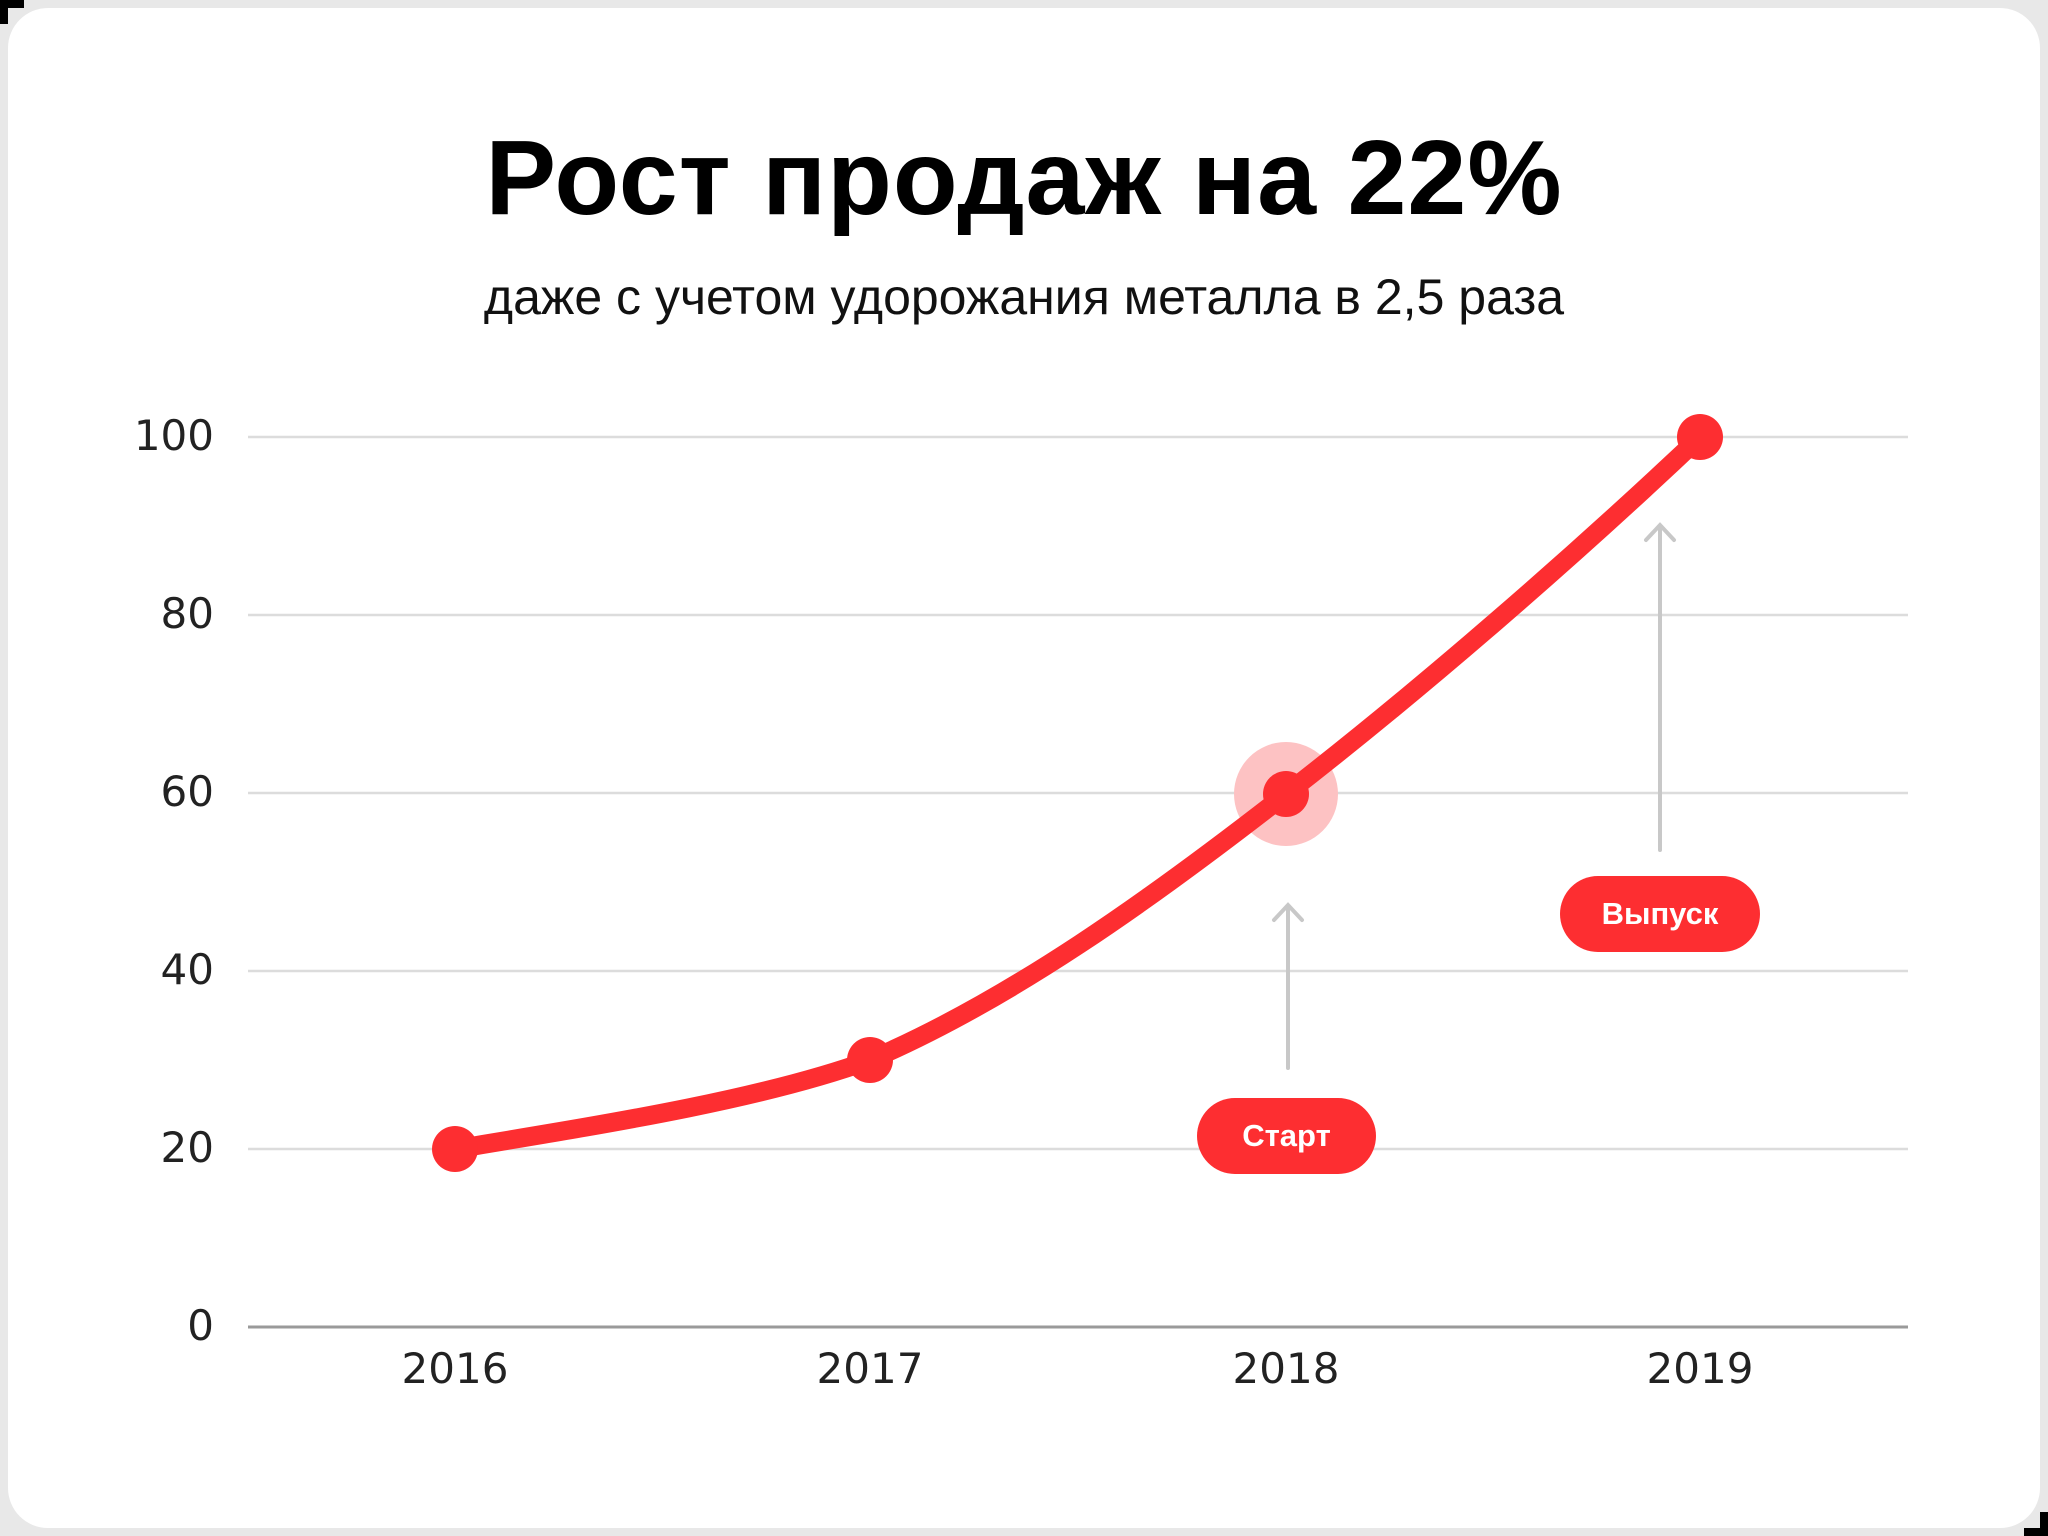 The width and height of the screenshot is (2048, 1536). I want to click on y-tick-label: 20, so click(187, 1147).